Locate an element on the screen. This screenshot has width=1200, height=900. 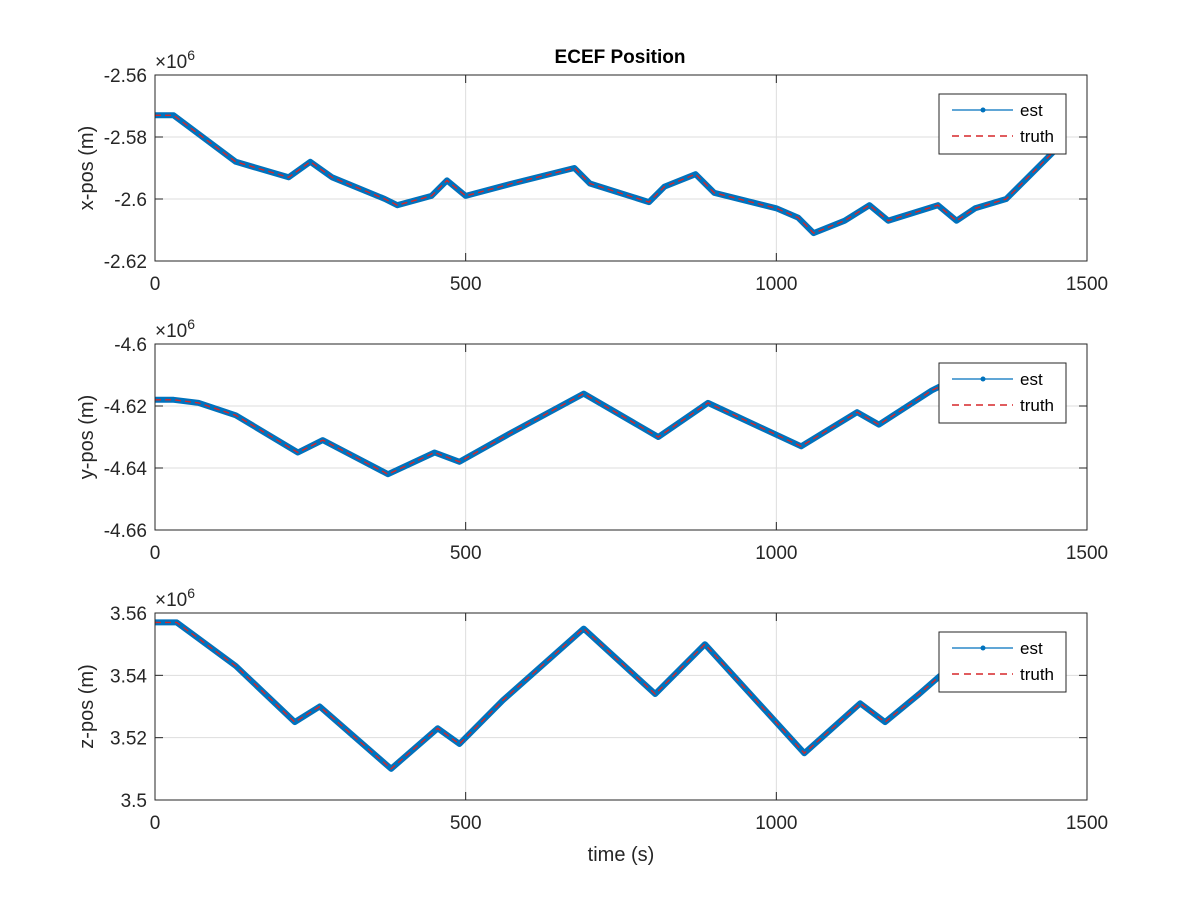
figure-title: ECEF Position is located at coordinates (620, 57).